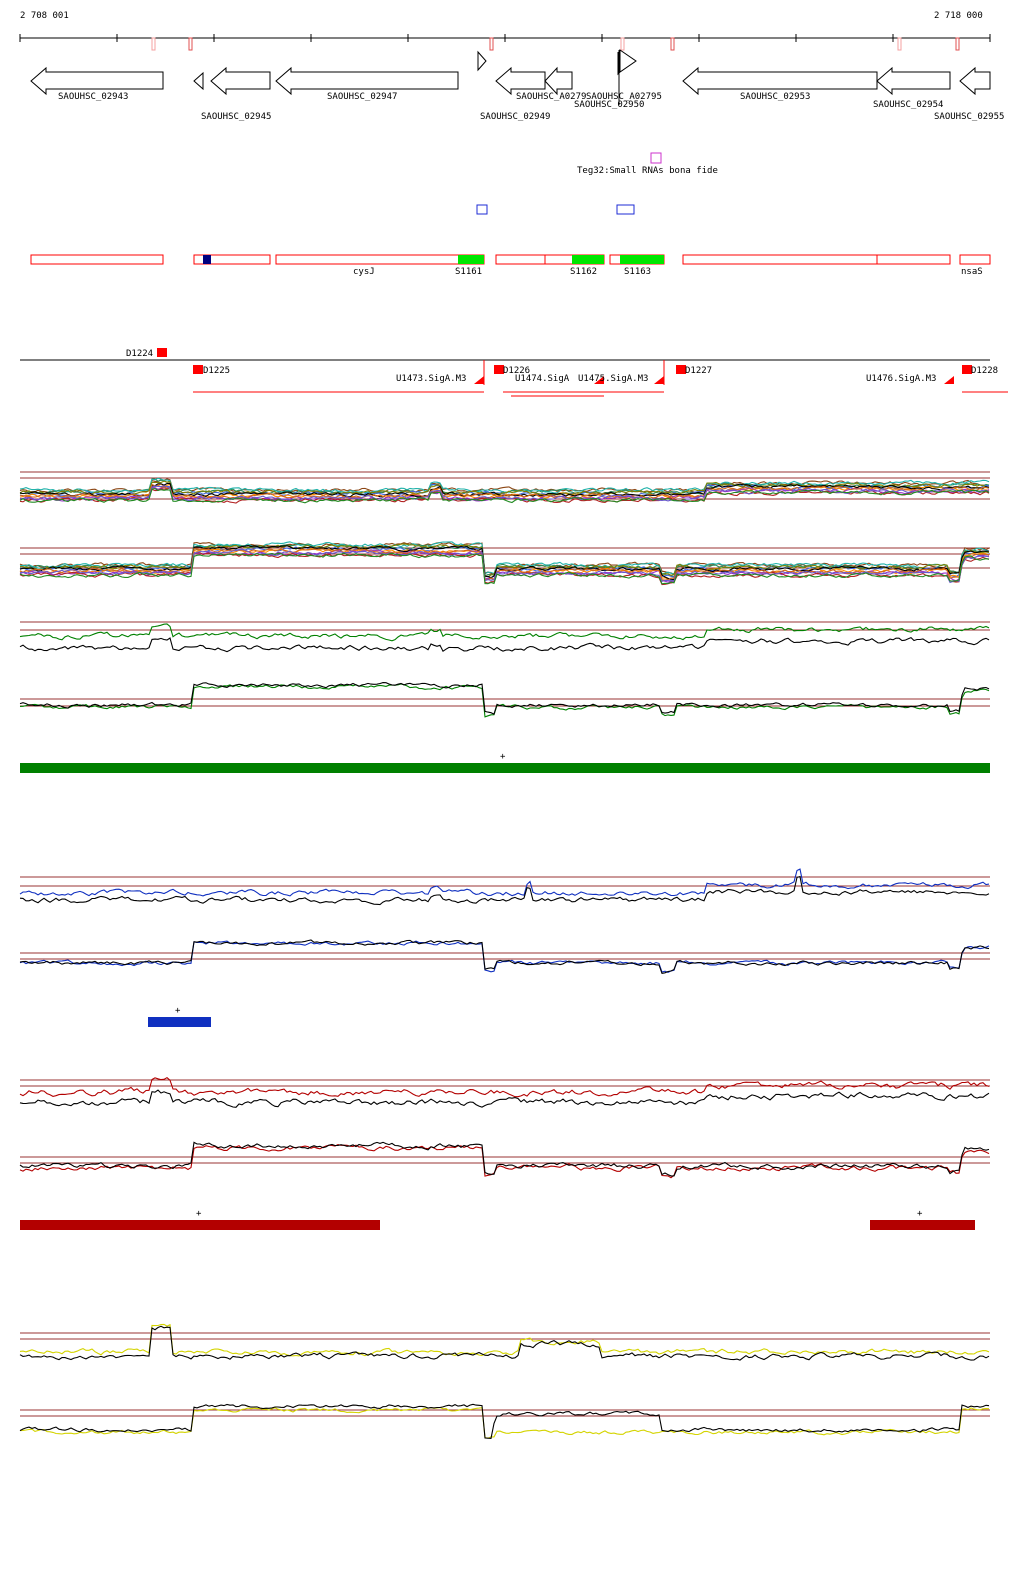  Describe the element at coordinates (471, 259) in the screenshot. I see `segment-S1161` at that location.